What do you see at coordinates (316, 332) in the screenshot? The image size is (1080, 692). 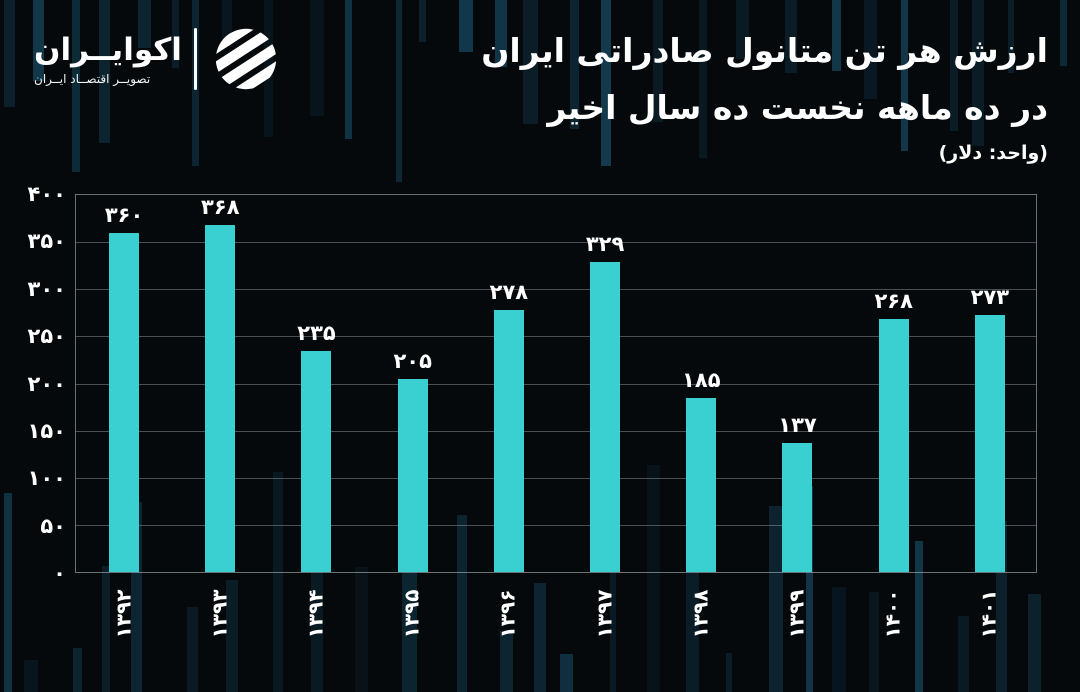 I see `bar-value-label: ۲۳۵` at bounding box center [316, 332].